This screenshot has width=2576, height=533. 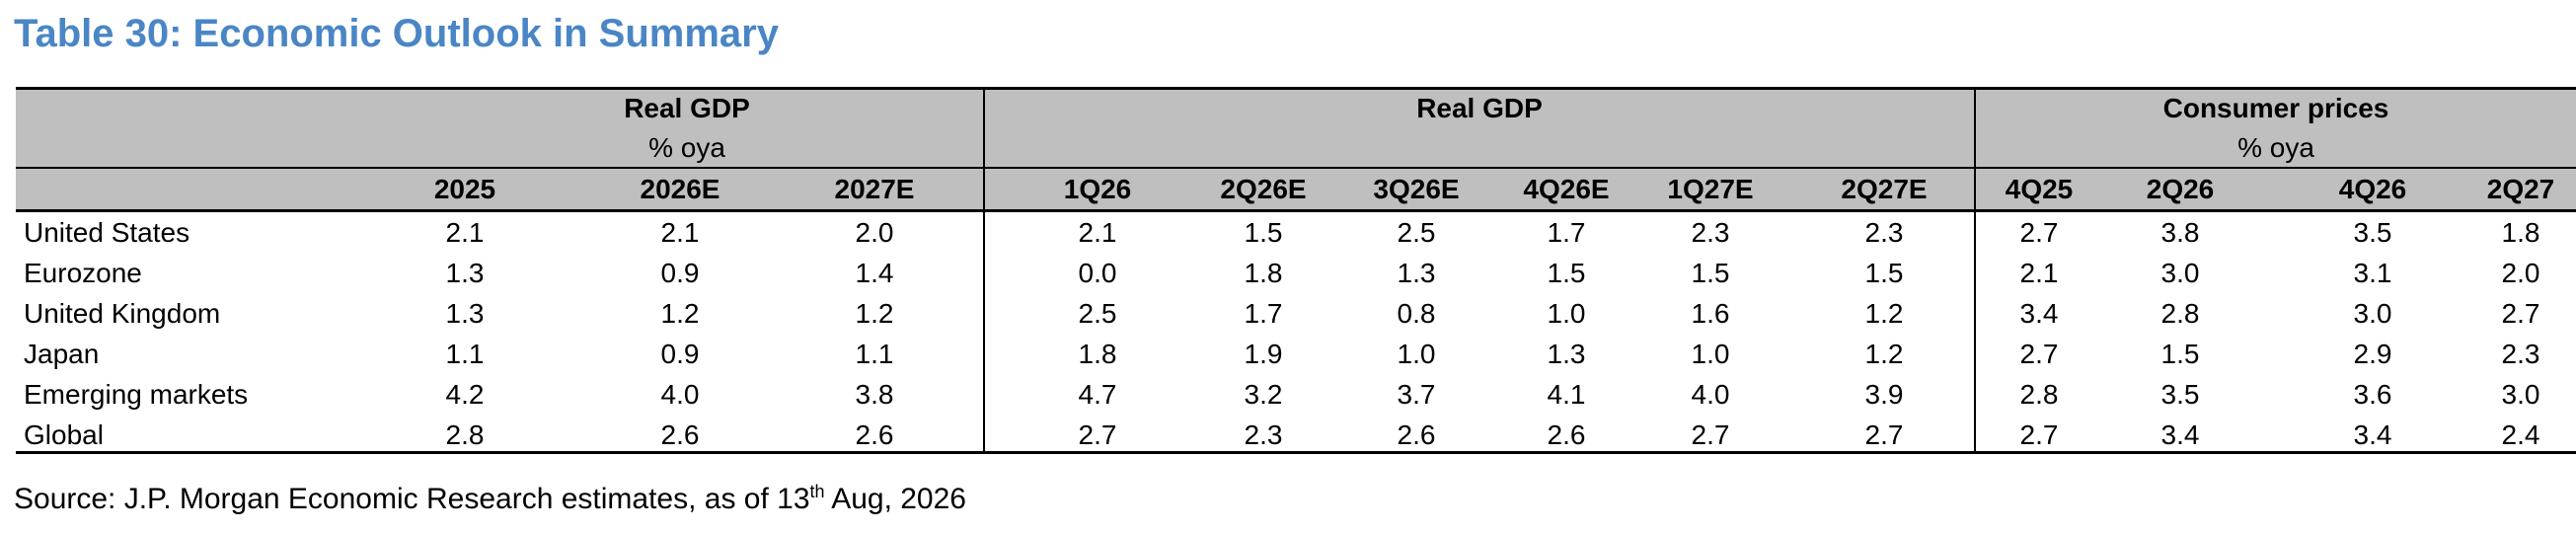 I want to click on table-cell: 2.8, so click(x=465, y=434).